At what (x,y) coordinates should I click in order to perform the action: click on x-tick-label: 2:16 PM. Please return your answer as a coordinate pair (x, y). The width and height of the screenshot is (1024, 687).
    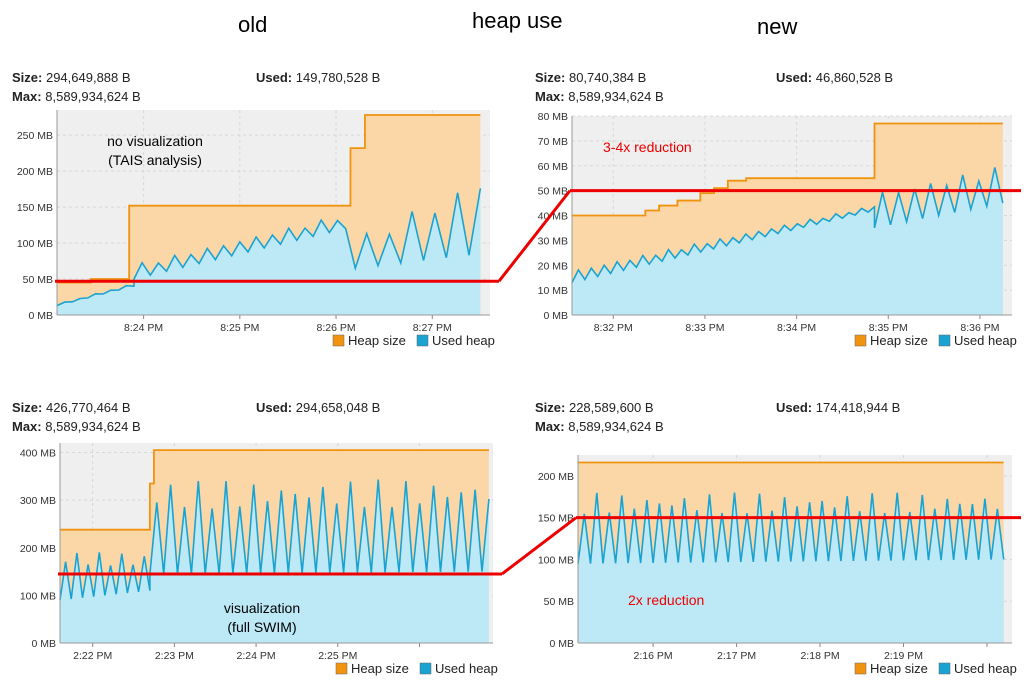
    Looking at the image, I should click on (653, 656).